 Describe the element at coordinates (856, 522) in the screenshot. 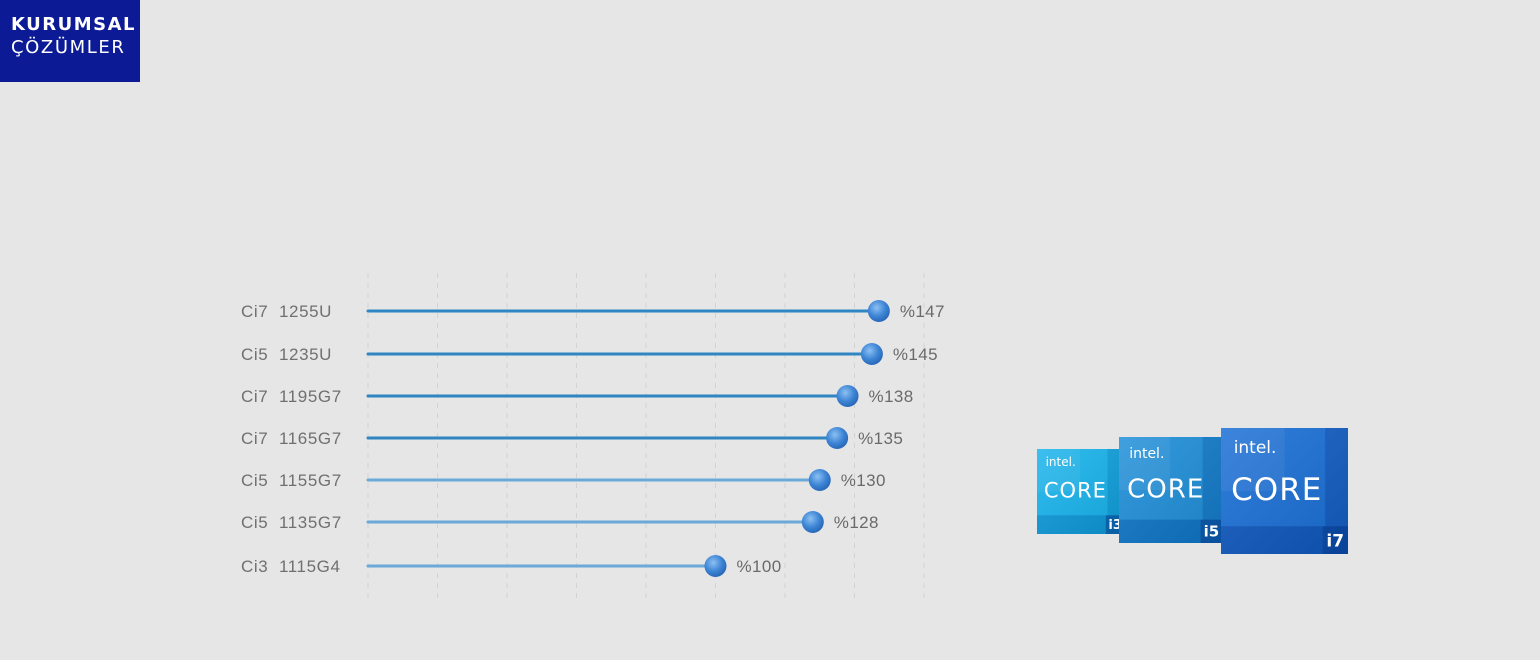

I see `value-label: %128` at that location.